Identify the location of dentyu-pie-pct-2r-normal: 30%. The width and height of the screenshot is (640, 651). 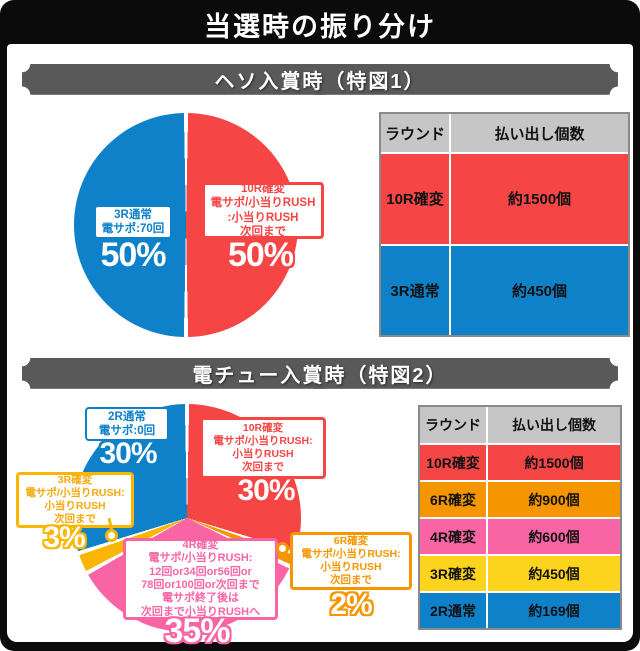
(128, 453).